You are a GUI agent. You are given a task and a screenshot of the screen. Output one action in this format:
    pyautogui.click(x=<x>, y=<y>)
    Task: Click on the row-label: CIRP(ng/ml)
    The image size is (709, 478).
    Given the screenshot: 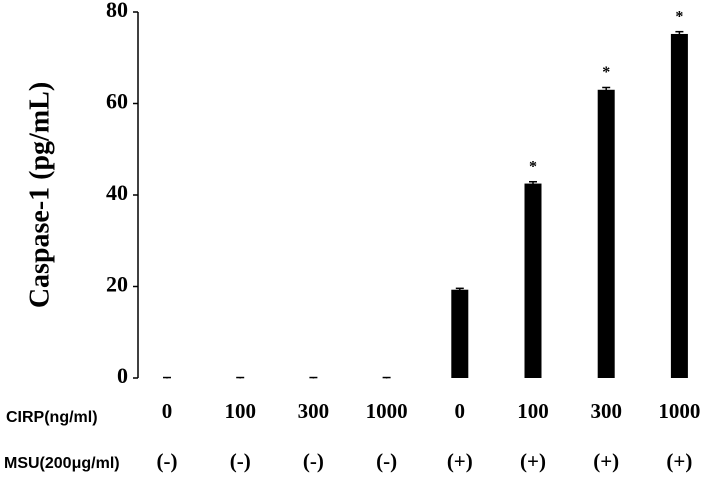 What is the action you would take?
    pyautogui.click(x=52, y=417)
    